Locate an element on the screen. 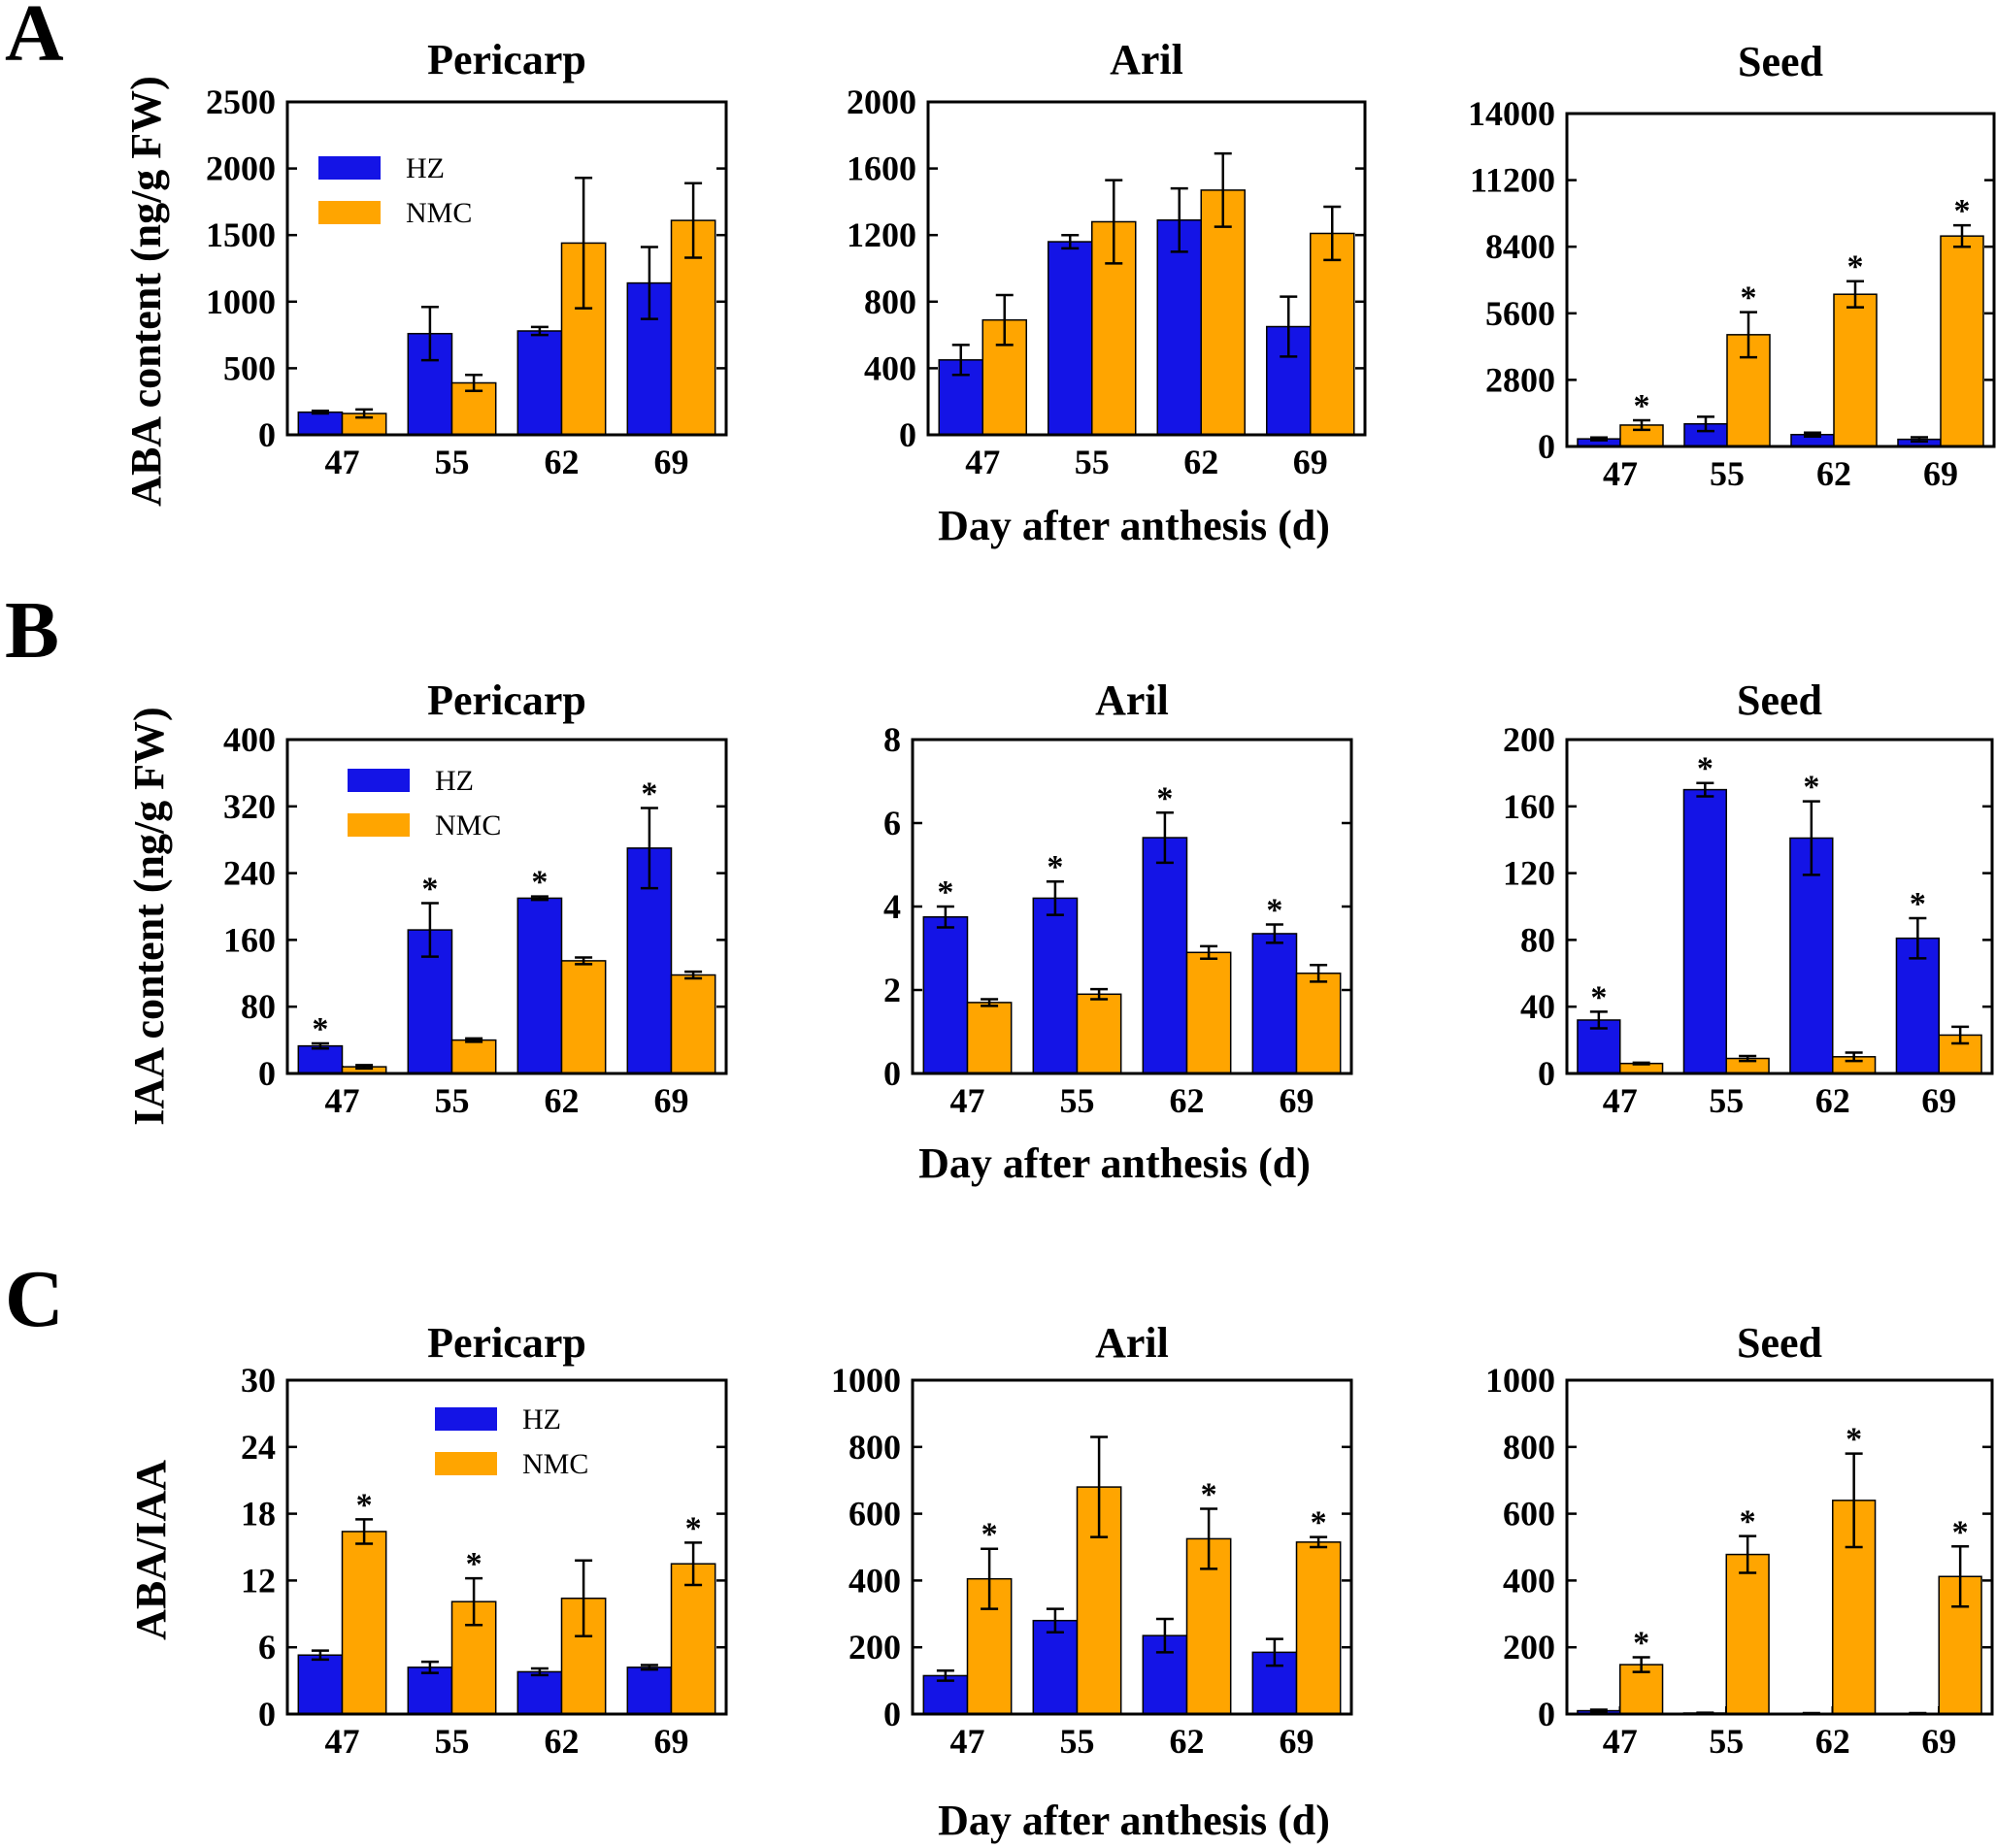  x-tick-label: 55 is located at coordinates (1726, 1741).